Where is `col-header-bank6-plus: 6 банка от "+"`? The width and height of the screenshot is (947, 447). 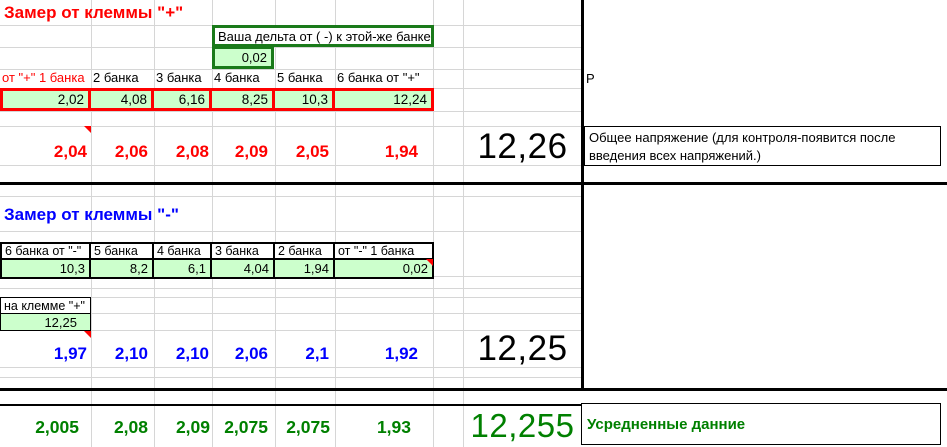
col-header-bank6-plus: 6 банка от "+" is located at coordinates (378, 77).